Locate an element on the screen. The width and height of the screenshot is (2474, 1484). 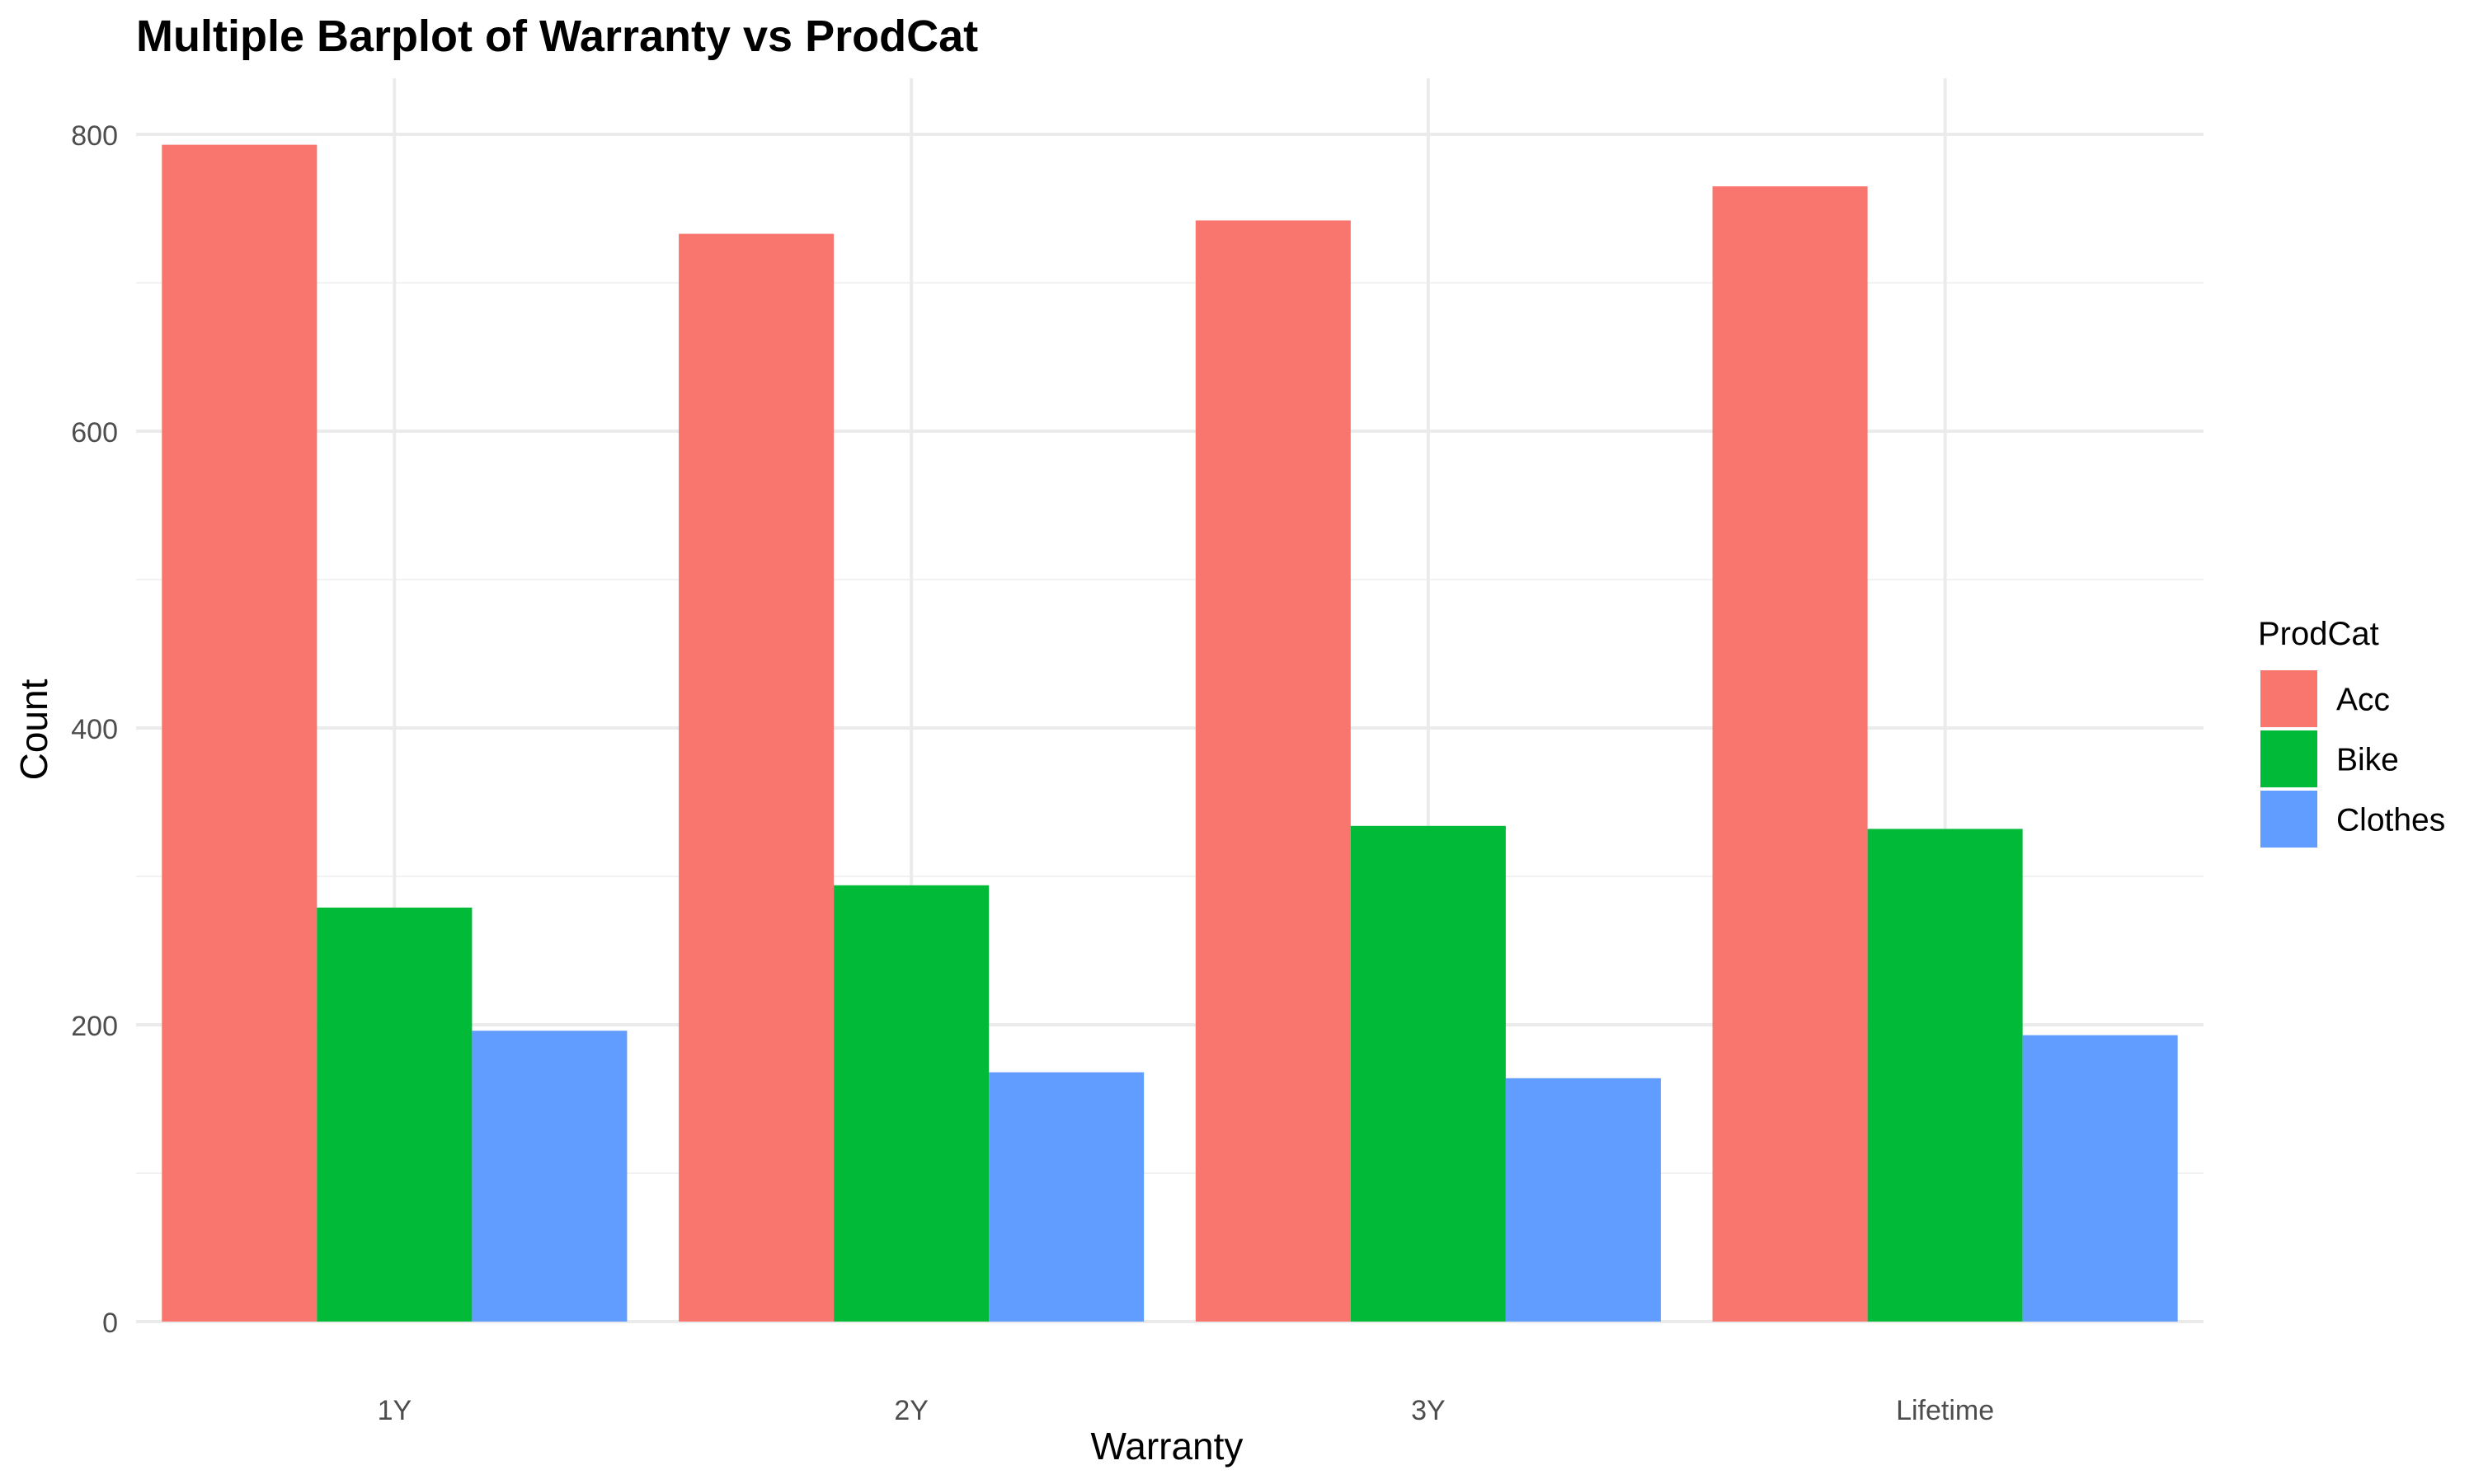
legend-label-acc: Acc is located at coordinates (2363, 700).